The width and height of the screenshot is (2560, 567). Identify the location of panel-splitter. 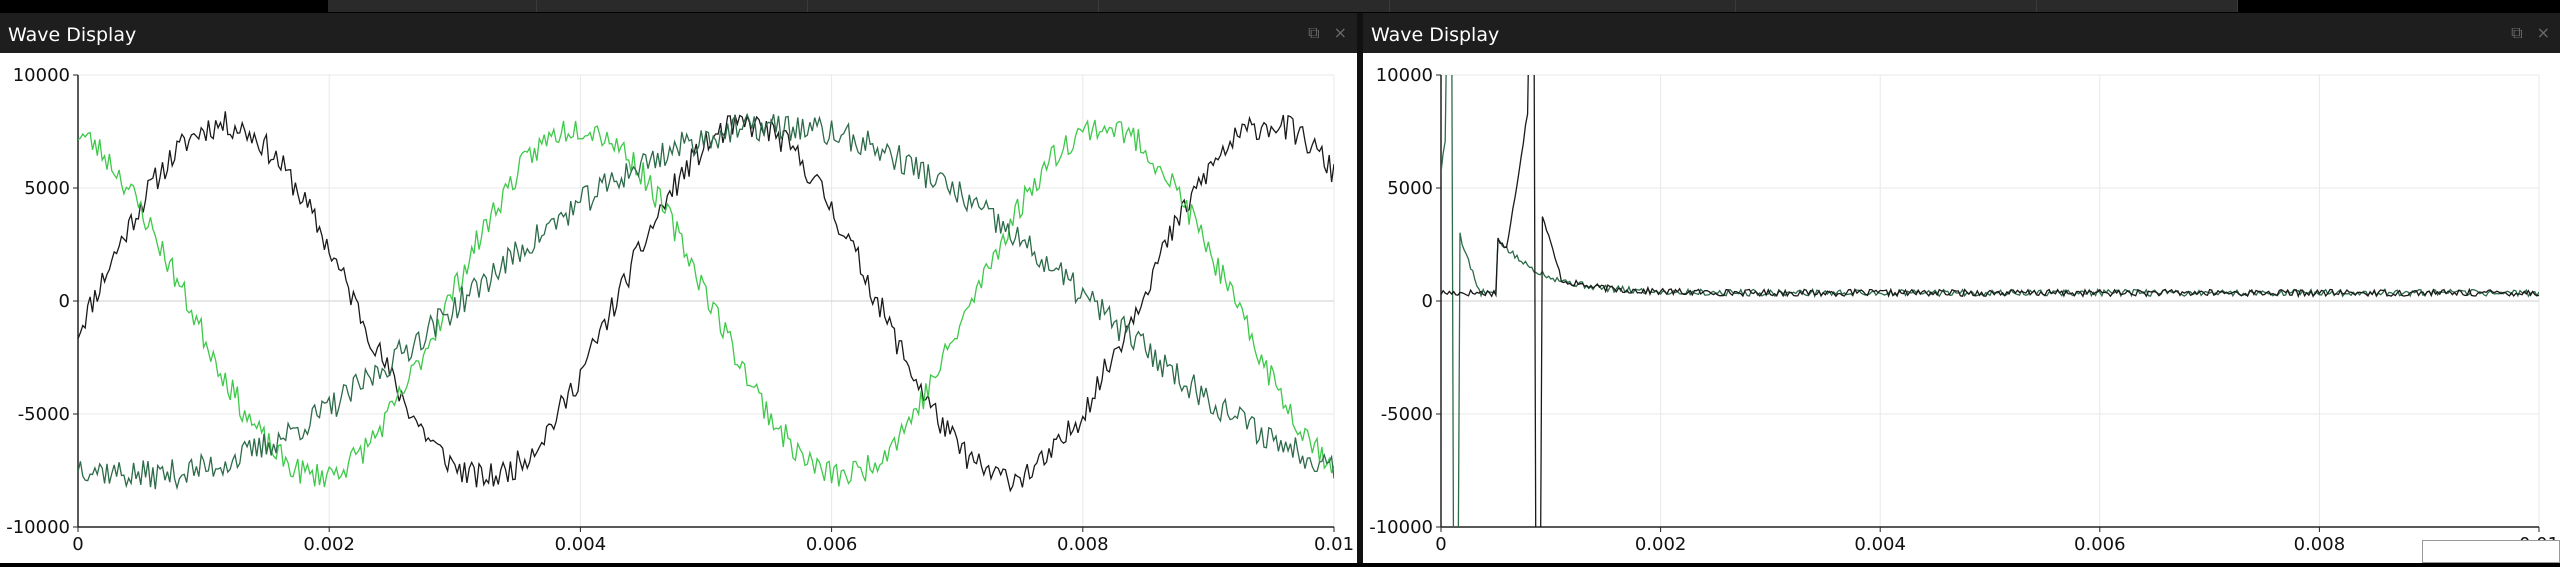
(1360, 288).